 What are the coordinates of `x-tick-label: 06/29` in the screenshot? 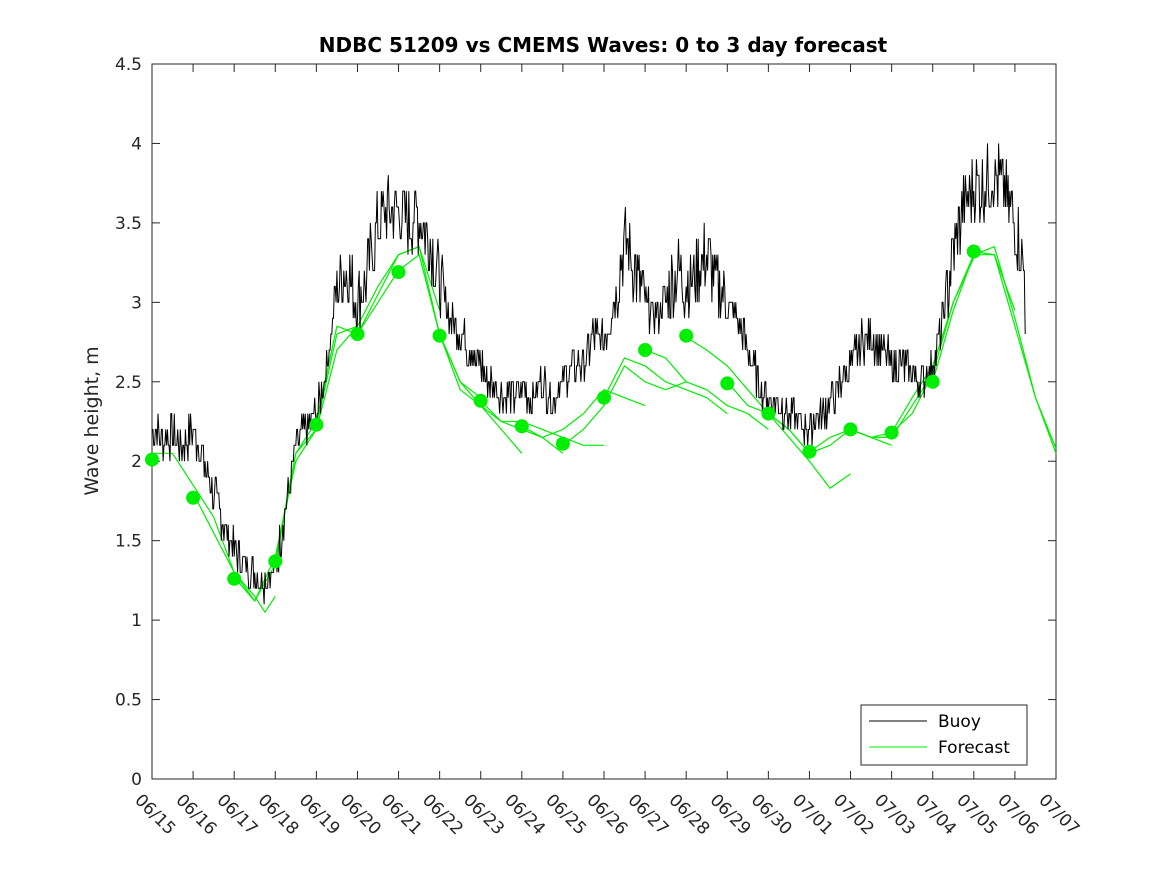 It's located at (730, 814).